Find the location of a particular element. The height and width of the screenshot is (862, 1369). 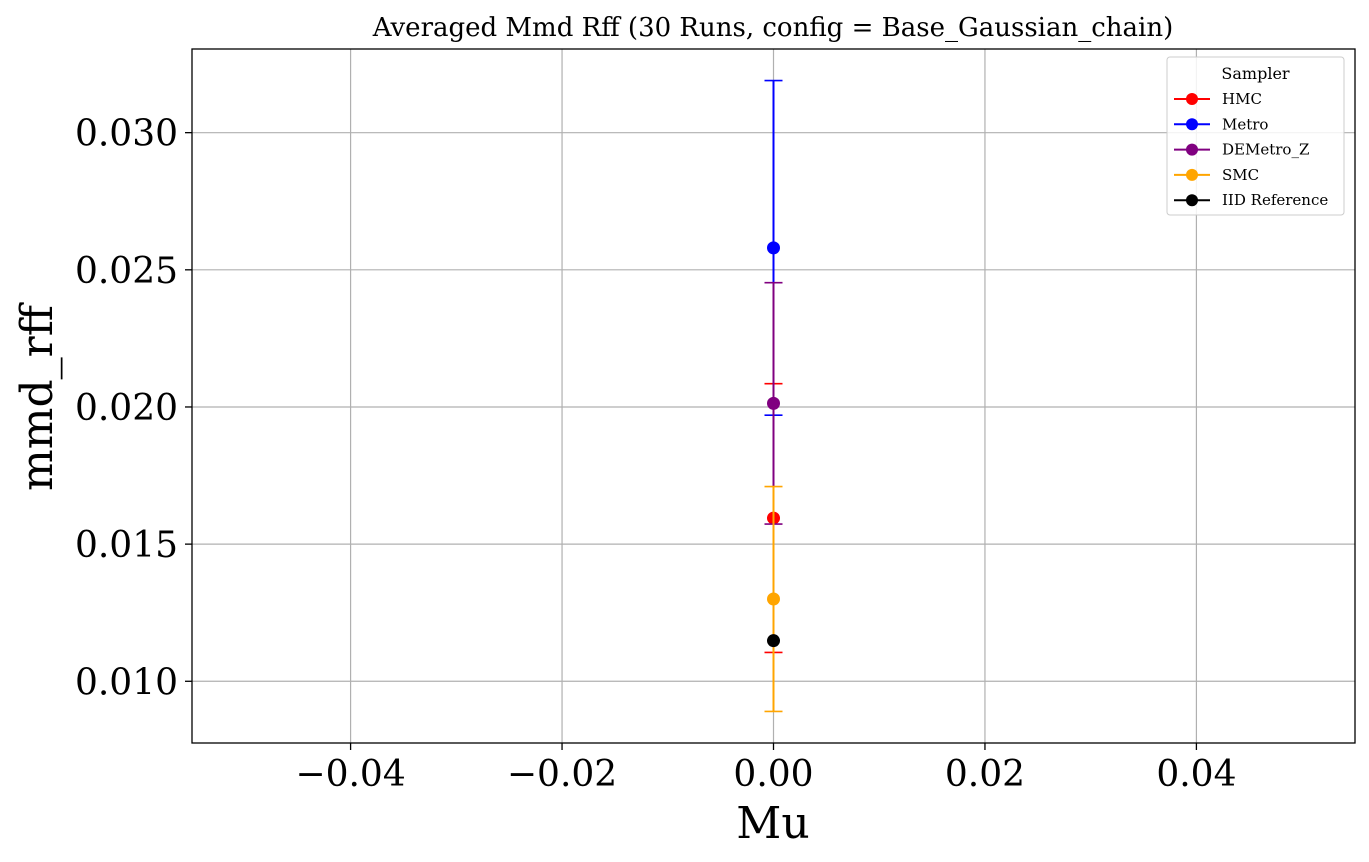

y-tick-label: 0.020 is located at coordinates (126, 408).